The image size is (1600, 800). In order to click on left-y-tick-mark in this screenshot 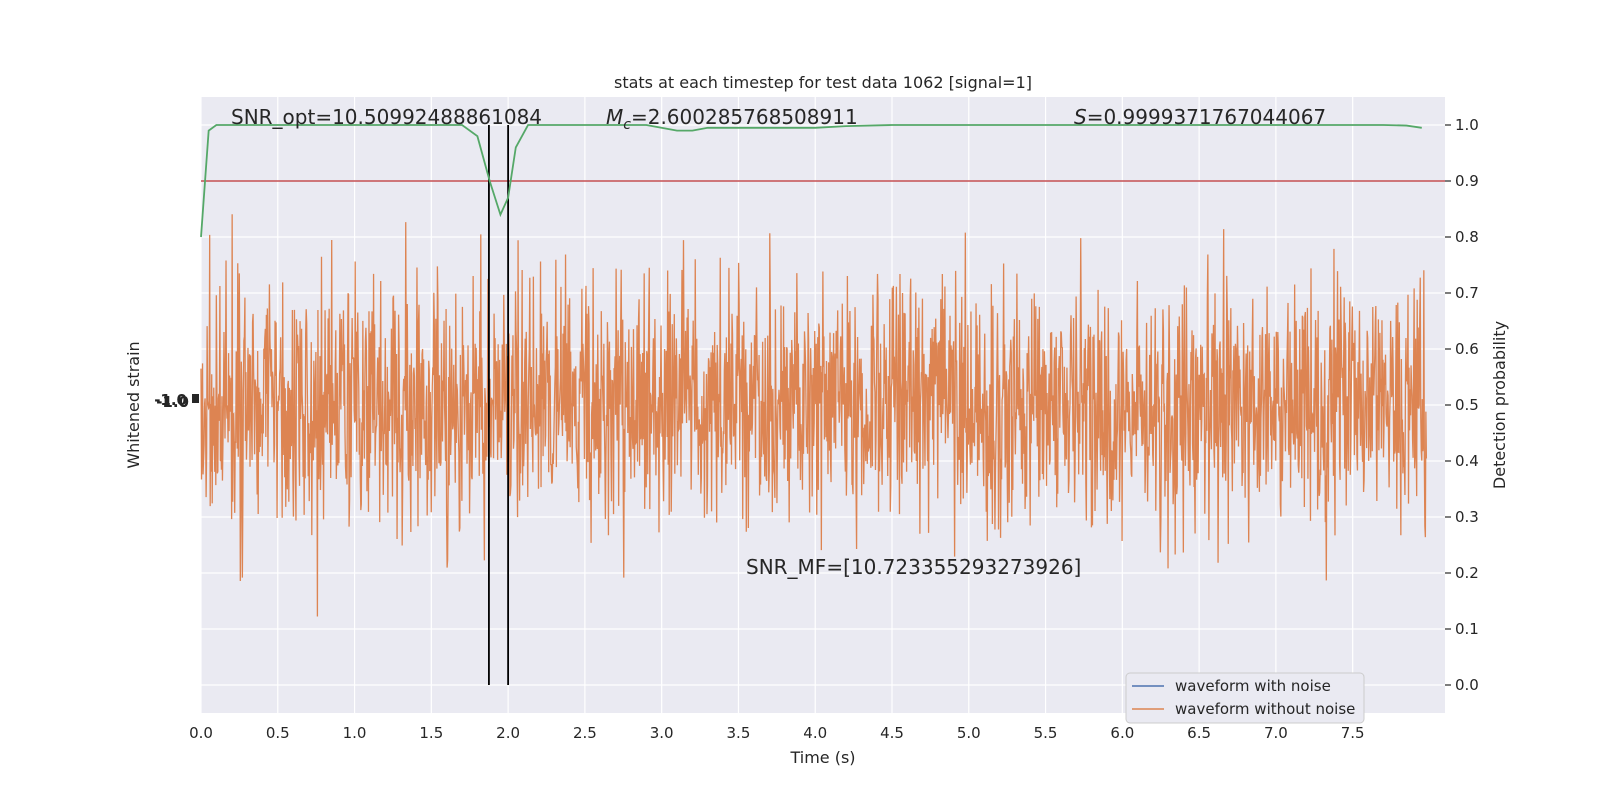, I will do `click(195, 398)`.